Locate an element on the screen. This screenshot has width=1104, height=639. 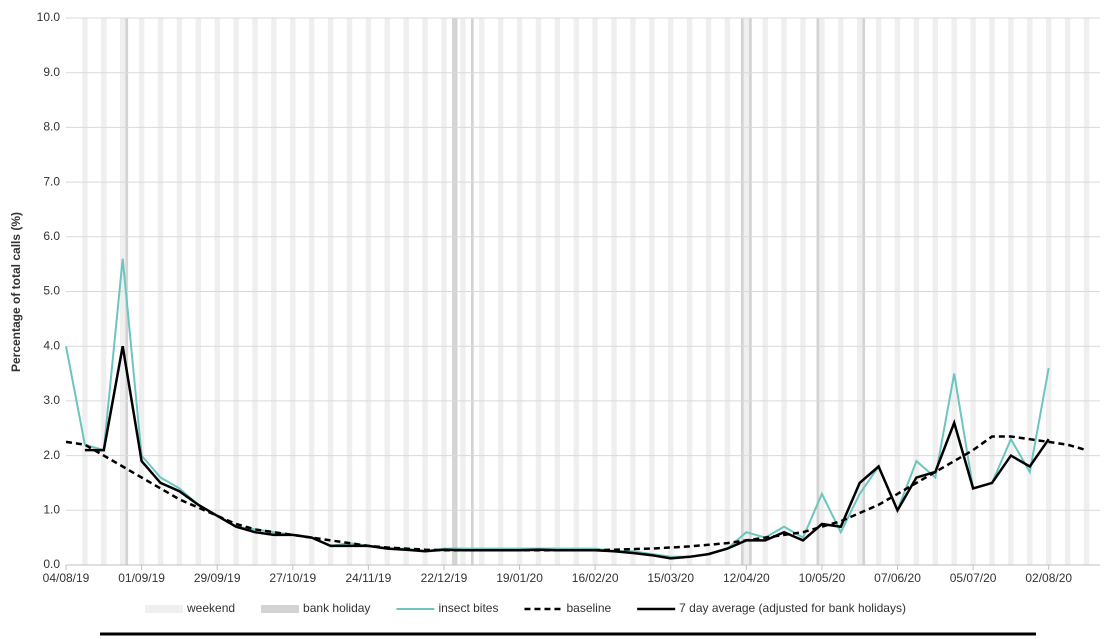
x-tick-label: 19/01/20 is located at coordinates (519, 578).